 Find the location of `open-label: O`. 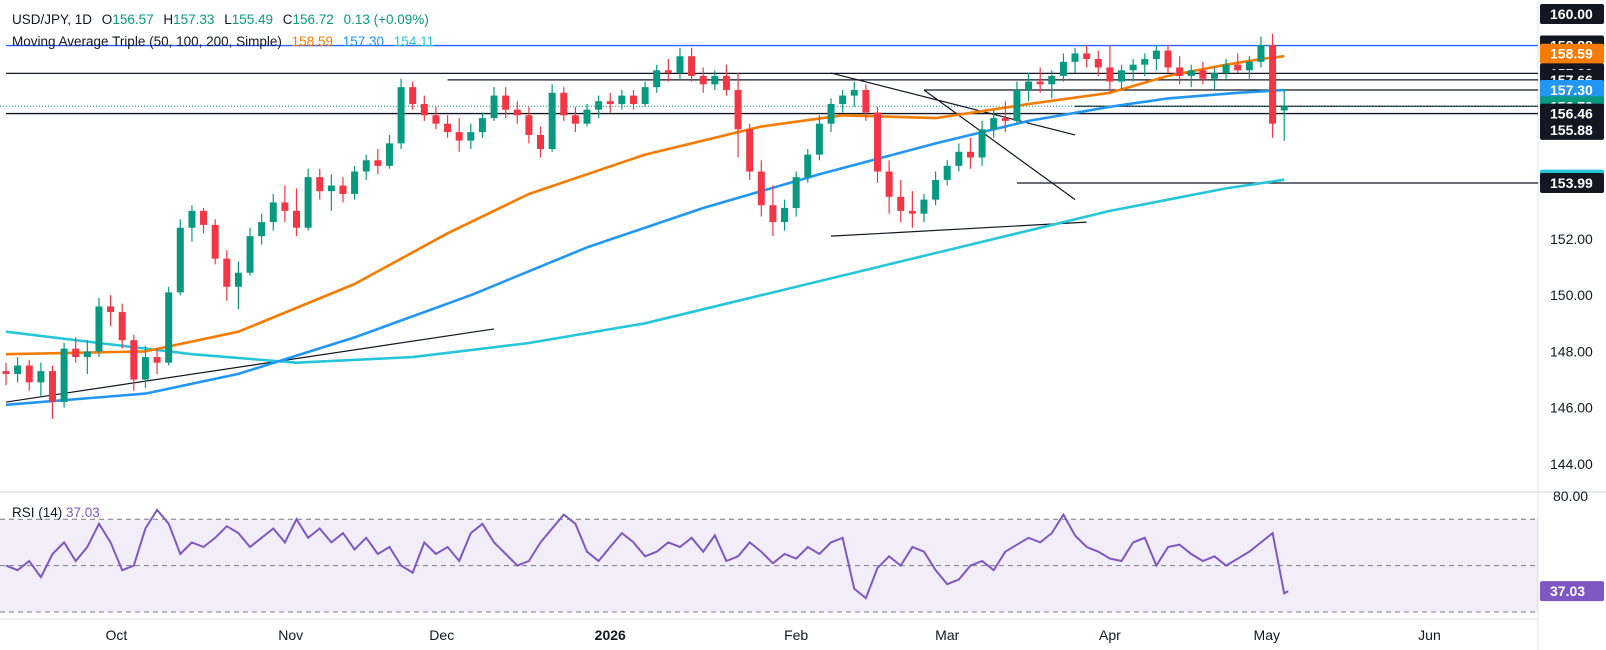

open-label: O is located at coordinates (107, 19).